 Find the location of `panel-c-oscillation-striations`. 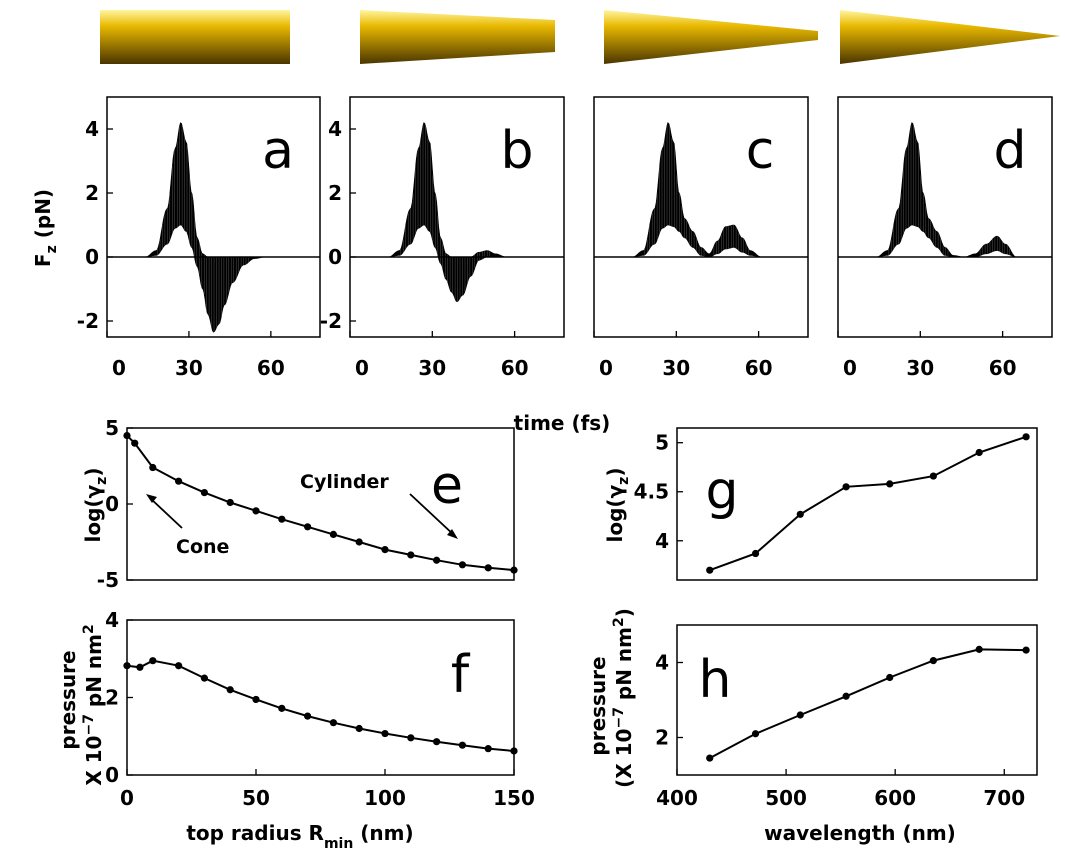

panel-c-oscillation-striations is located at coordinates (696, 190).